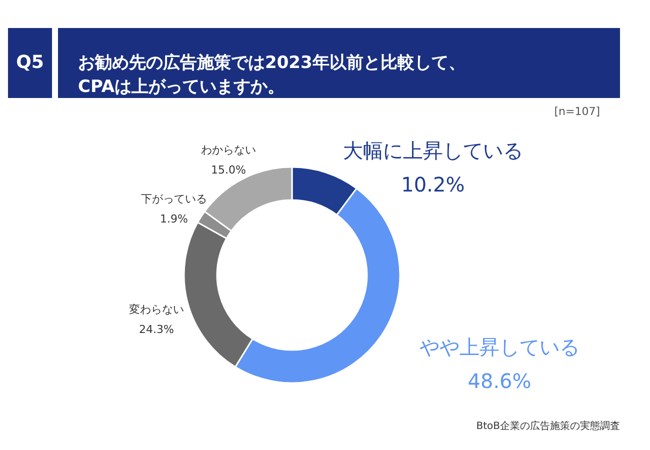 This screenshot has height=450, width=650. What do you see at coordinates (228, 149) in the screenshot?
I see `slice-label: わからない` at bounding box center [228, 149].